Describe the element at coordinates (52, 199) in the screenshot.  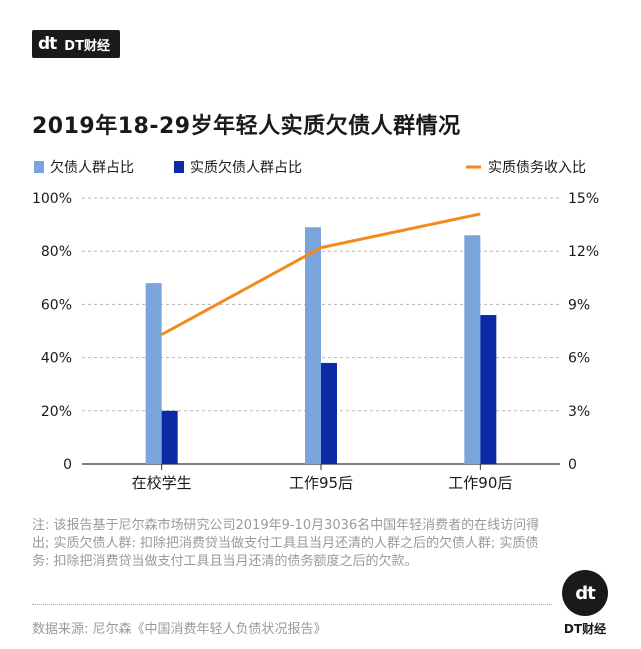
I see `y-left-tick-label: 100%` at that location.